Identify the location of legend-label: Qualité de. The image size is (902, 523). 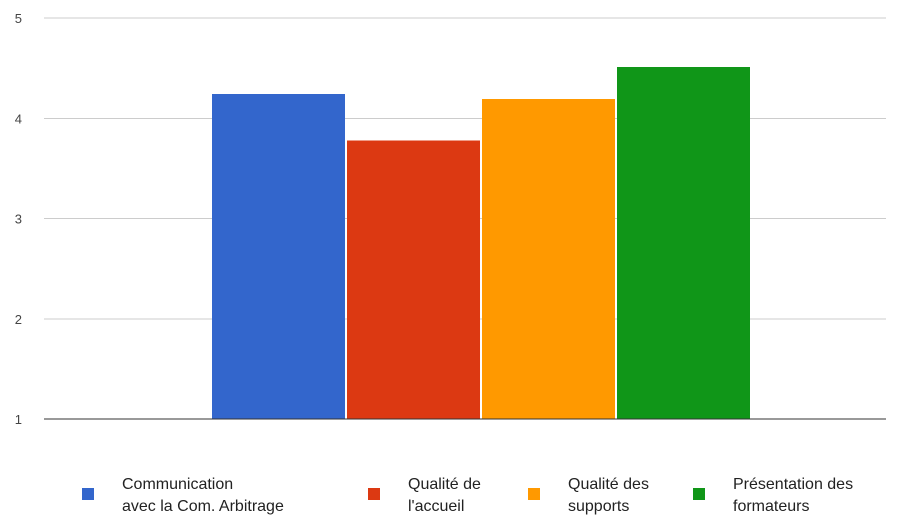
(444, 484).